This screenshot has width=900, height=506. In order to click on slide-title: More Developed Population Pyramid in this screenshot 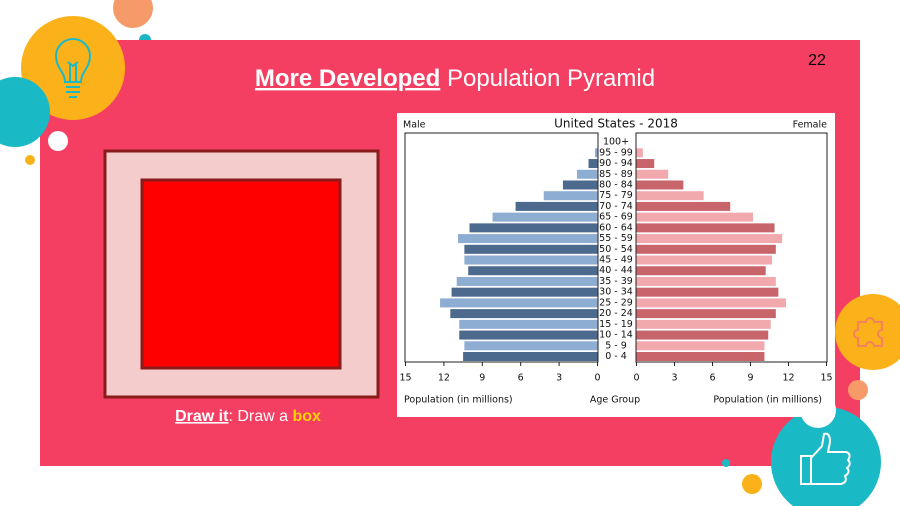, I will do `click(455, 78)`.